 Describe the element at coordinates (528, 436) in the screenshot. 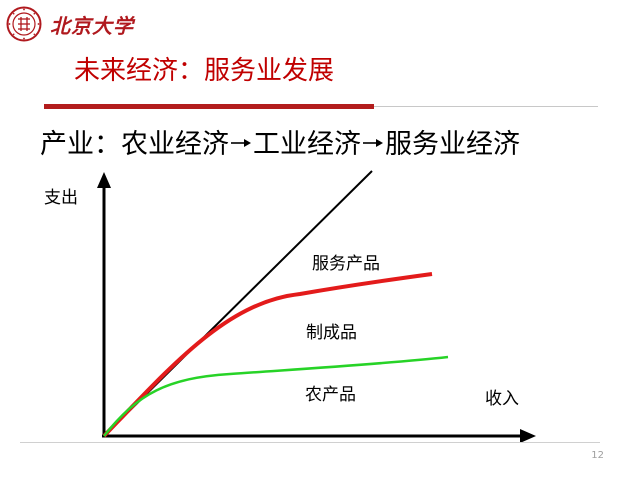

I see `x-axis-arrowhead` at that location.